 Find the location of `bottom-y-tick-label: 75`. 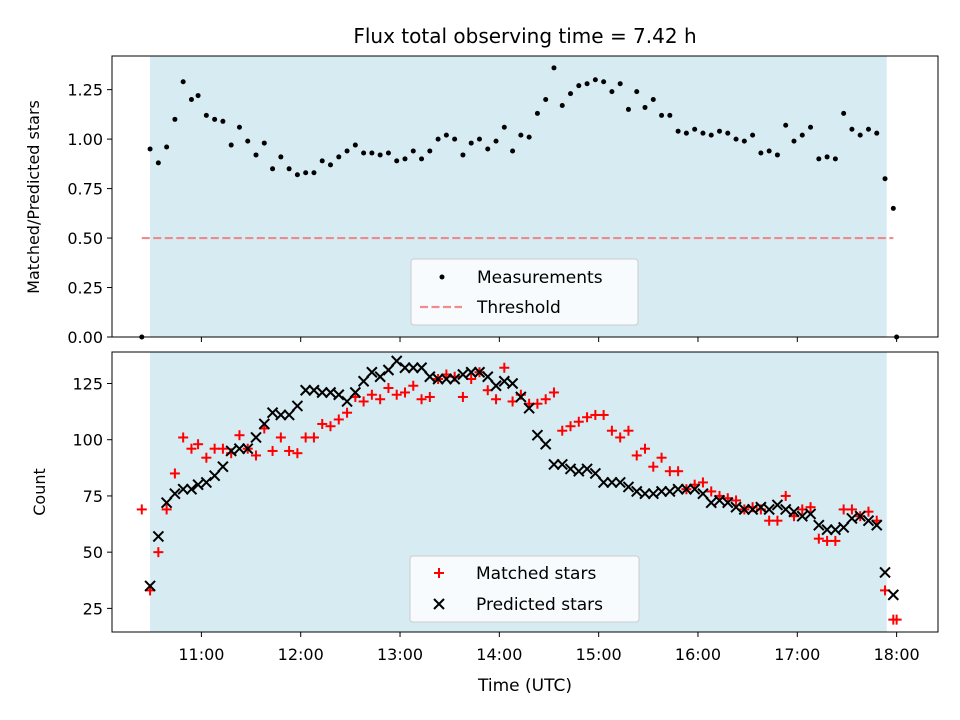

bottom-y-tick-label: 75 is located at coordinates (93, 496).